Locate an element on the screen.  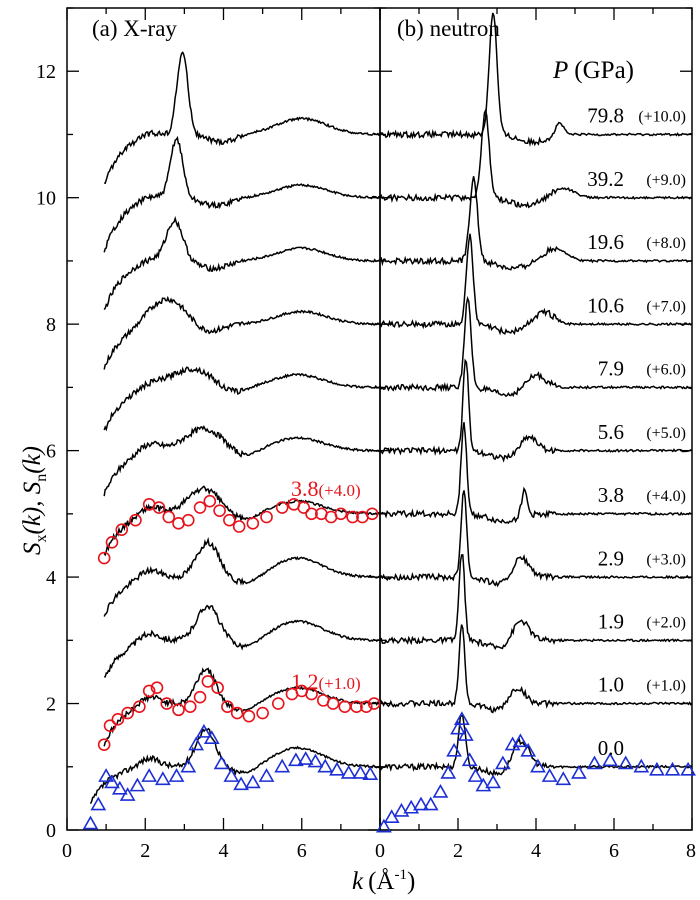
x-axis-title: k (Å-1) is located at coordinates (383, 881).